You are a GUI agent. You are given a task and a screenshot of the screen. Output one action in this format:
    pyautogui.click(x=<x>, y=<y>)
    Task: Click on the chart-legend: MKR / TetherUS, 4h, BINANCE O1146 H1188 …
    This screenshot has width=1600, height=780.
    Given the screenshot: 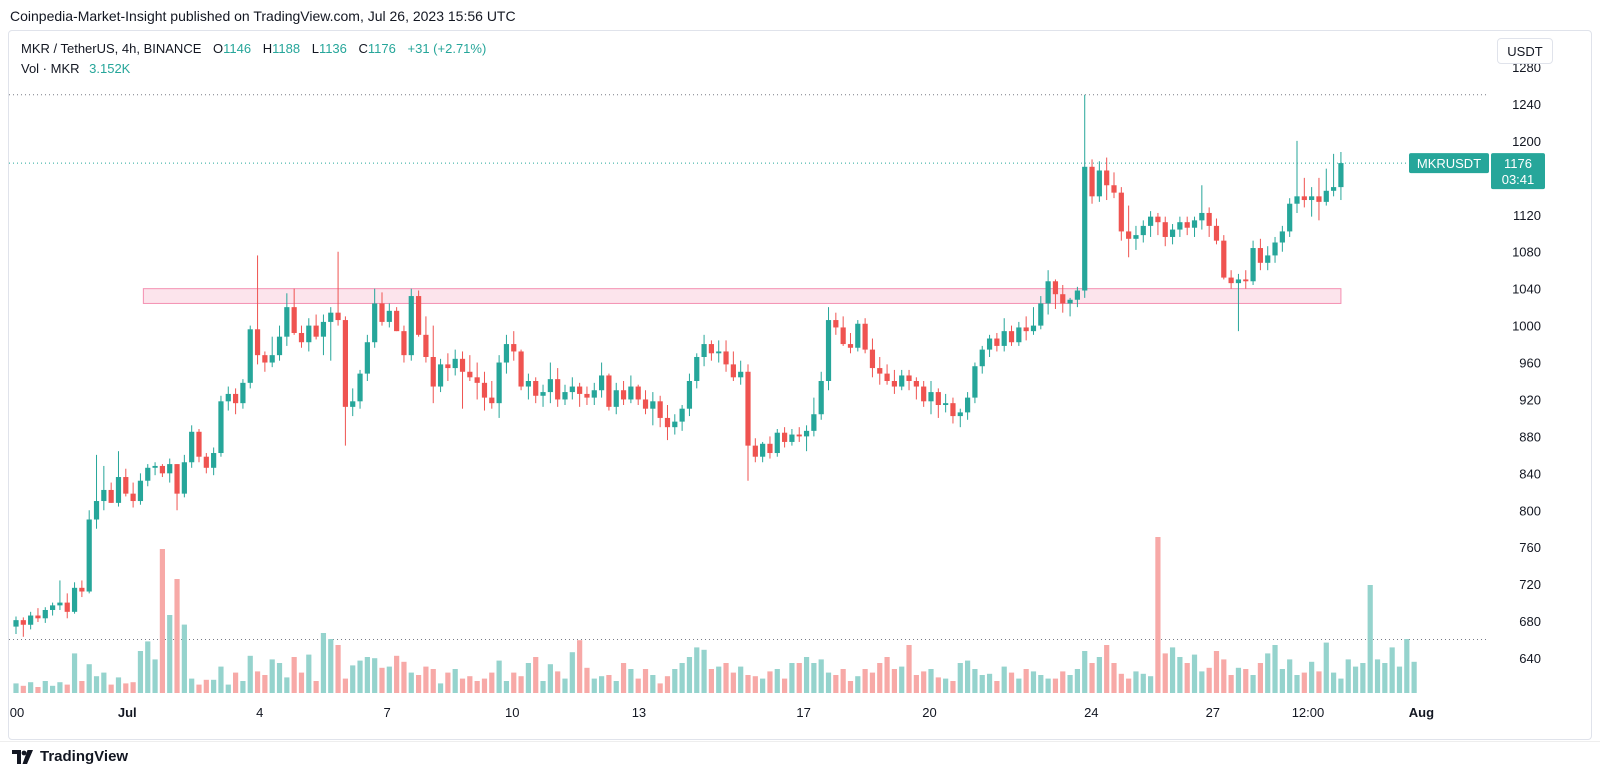 What is the action you would take?
    pyautogui.click(x=257, y=59)
    